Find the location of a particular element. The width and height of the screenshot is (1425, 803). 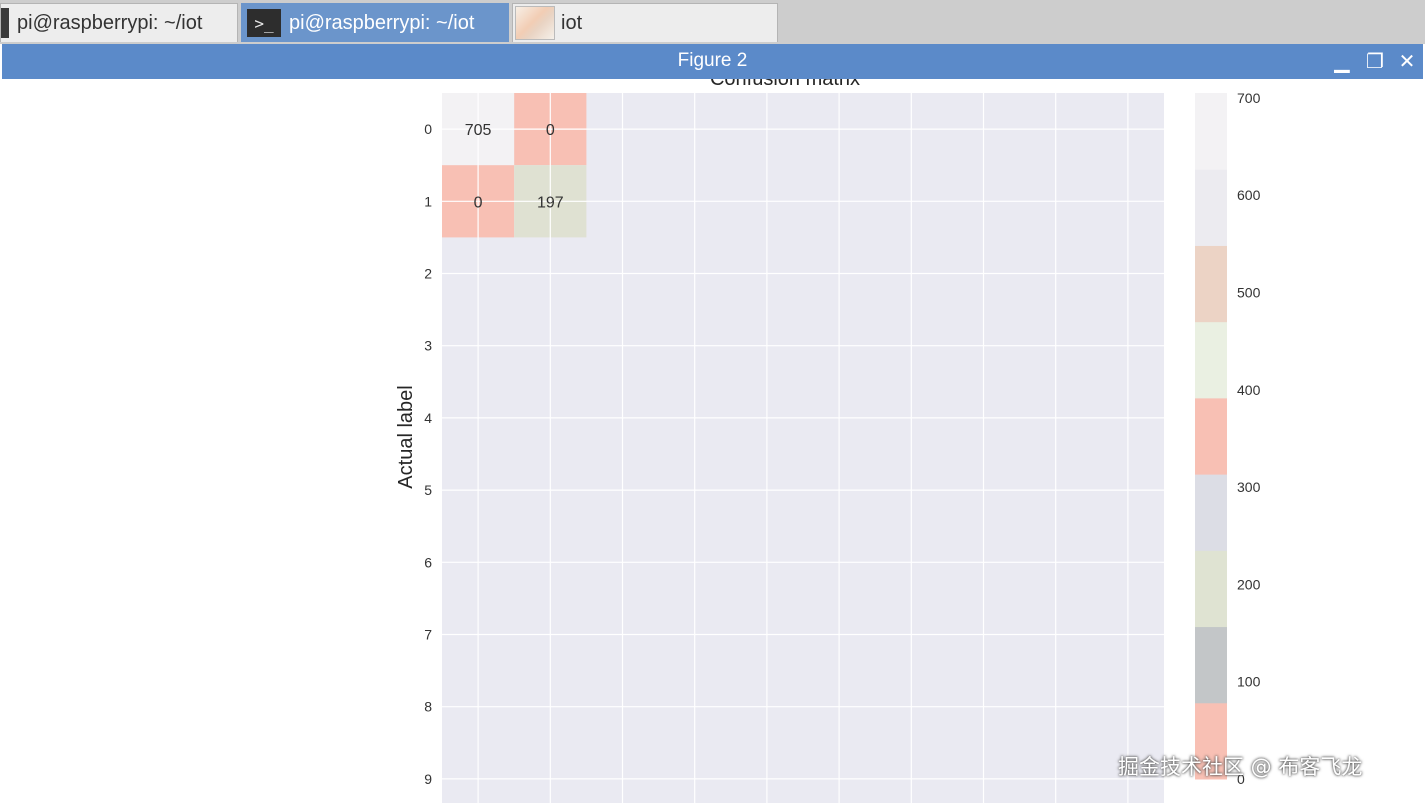

matplotlib-figure-icon is located at coordinates (535, 23).